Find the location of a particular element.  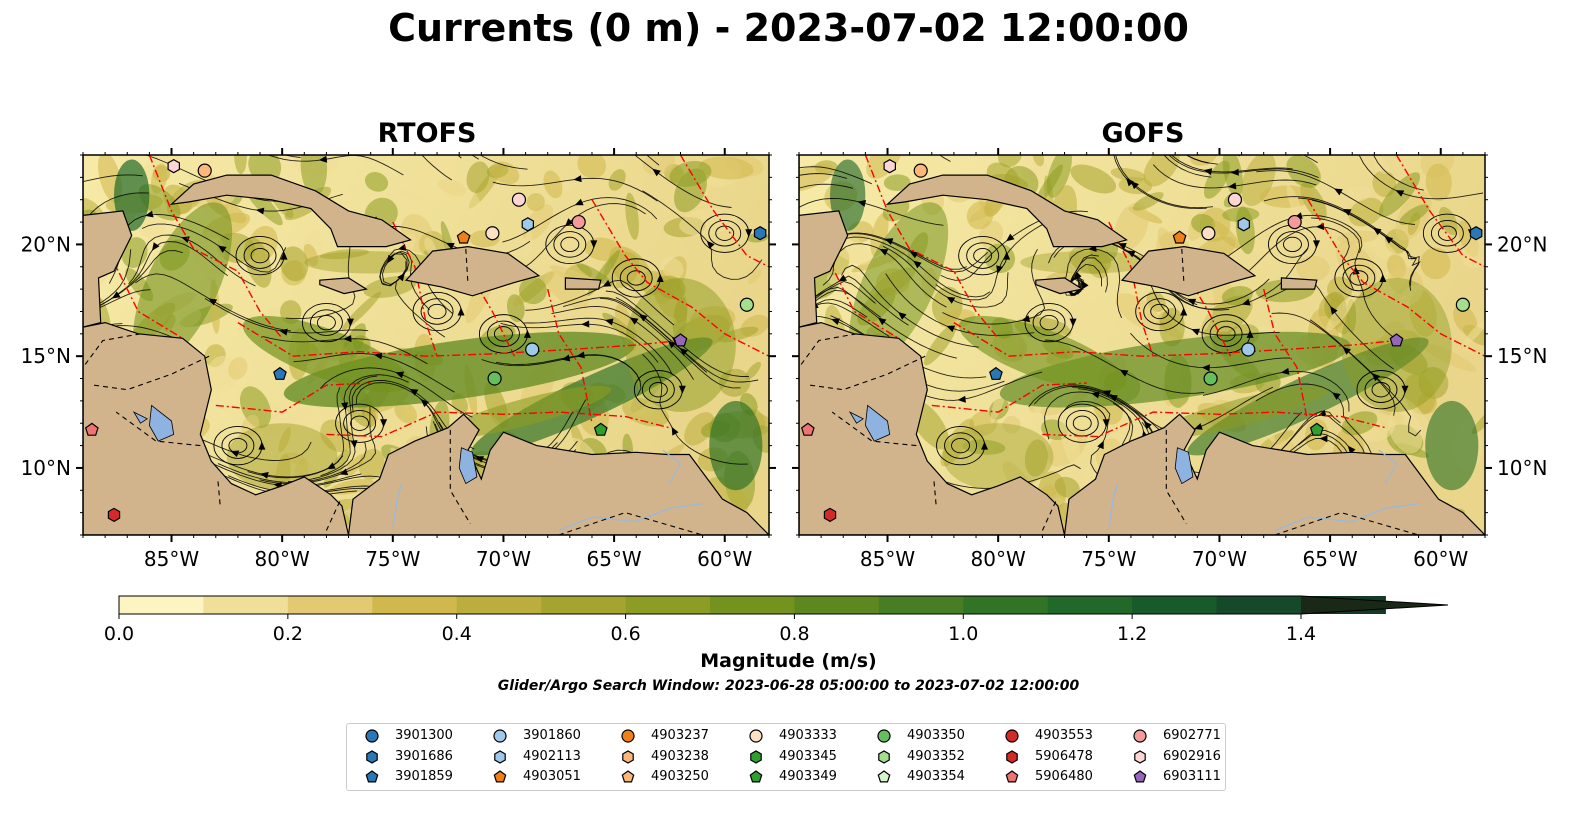

legend-label: 6903111 is located at coordinates (1192, 776).